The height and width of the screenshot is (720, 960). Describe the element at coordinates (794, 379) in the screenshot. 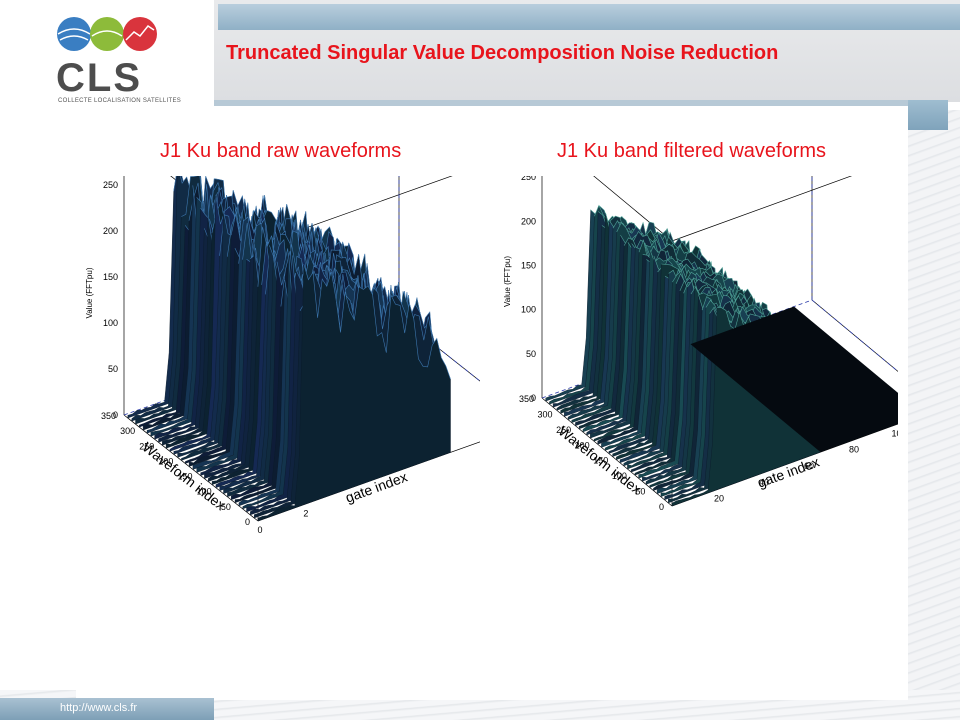

I see `floor-surface` at that location.